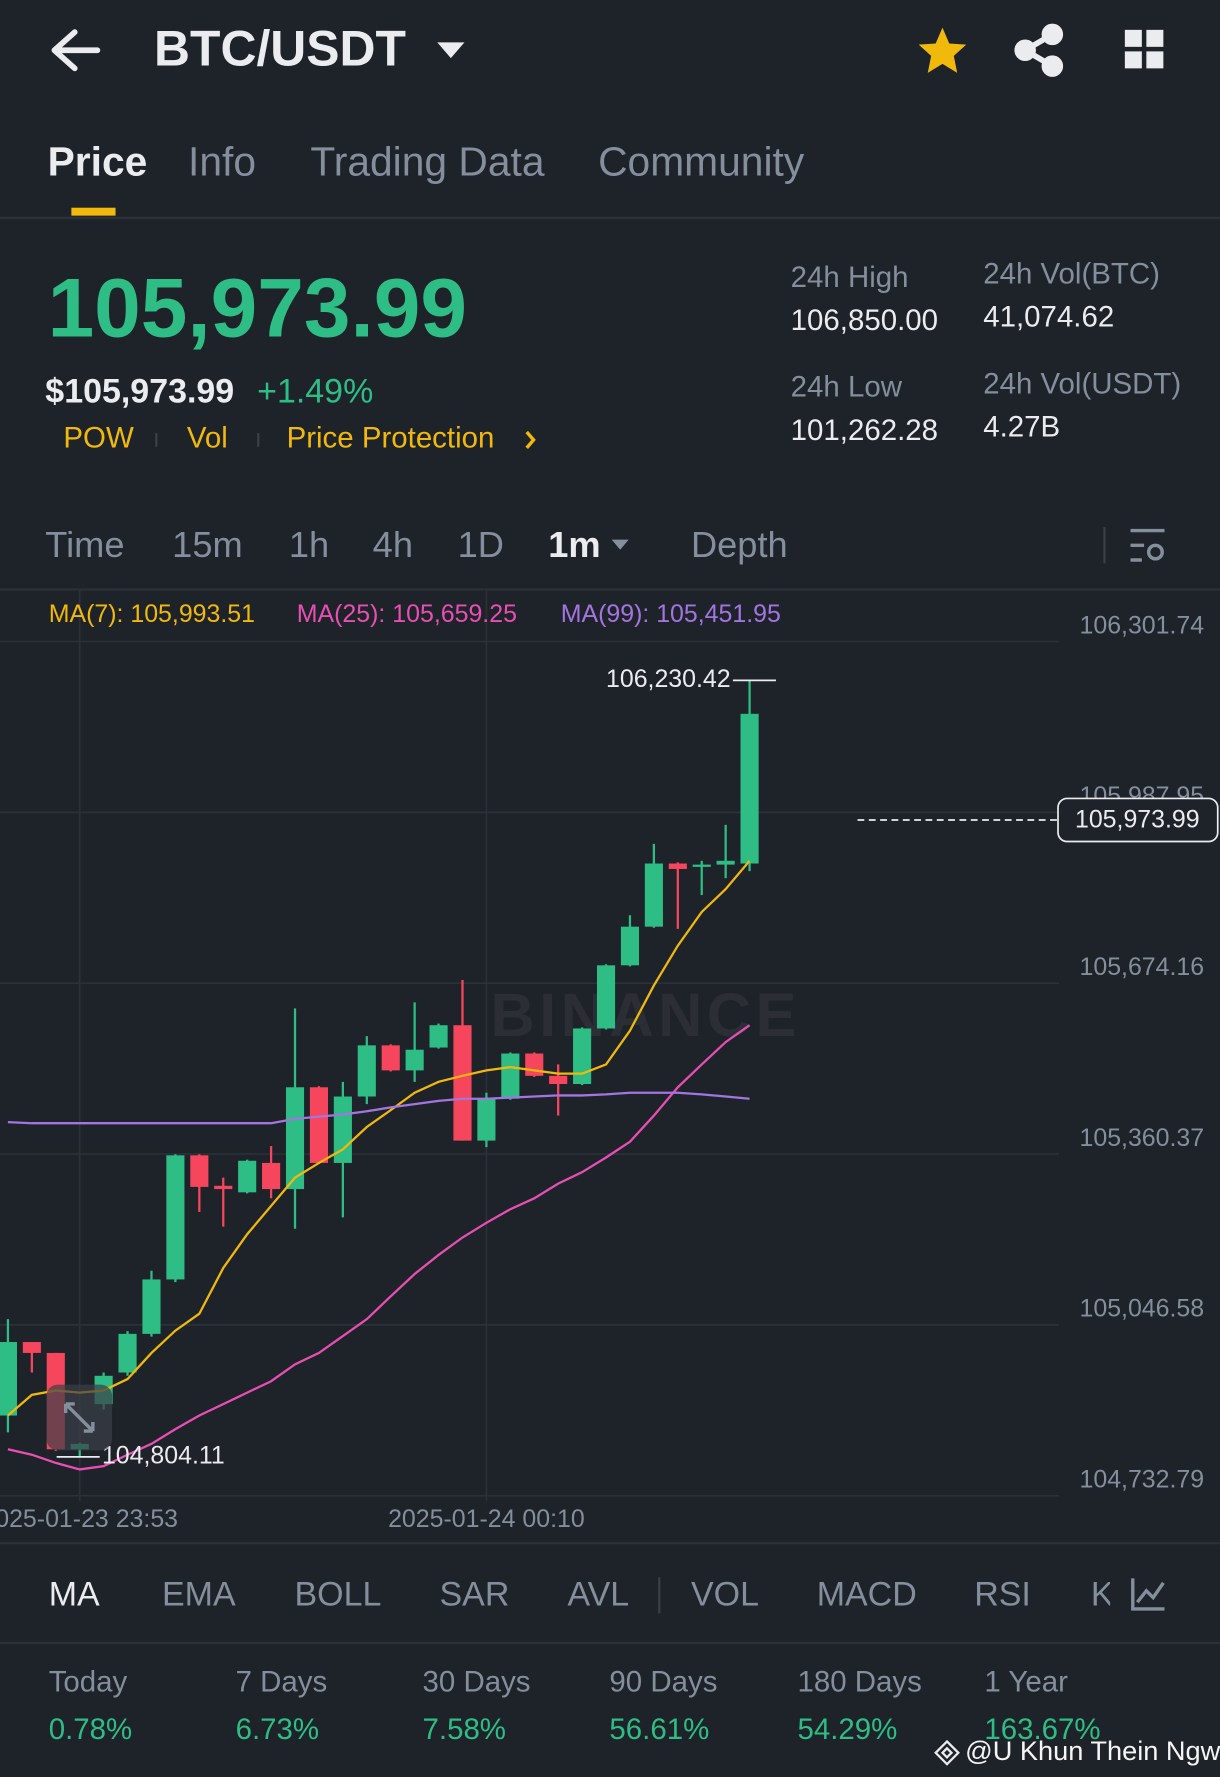  I want to click on y-tick-label: 105,360.37, so click(1141, 1138).